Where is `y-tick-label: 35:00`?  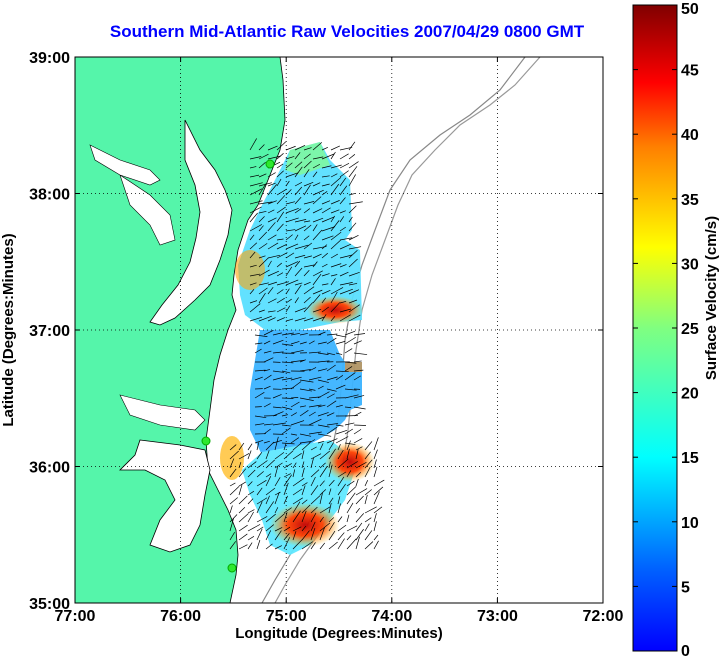 y-tick-label: 35:00 is located at coordinates (49, 604).